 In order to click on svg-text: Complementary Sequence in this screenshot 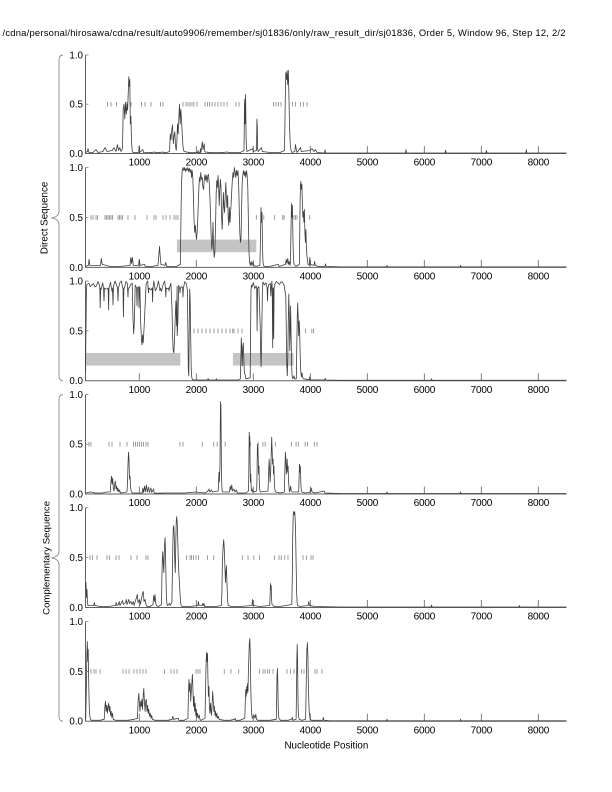, I will do `click(46, 558)`.